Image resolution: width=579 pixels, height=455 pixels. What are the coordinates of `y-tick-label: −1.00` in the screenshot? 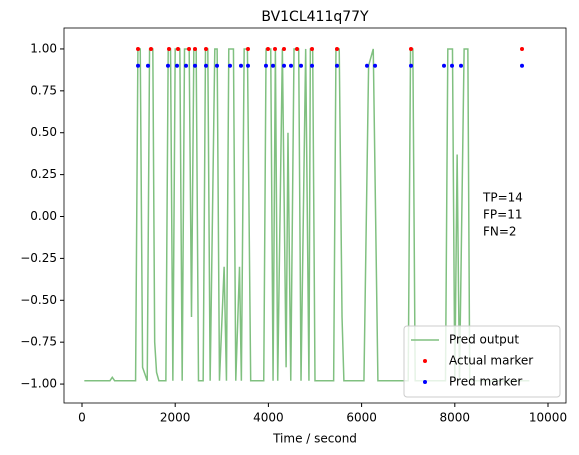 It's located at (38, 384).